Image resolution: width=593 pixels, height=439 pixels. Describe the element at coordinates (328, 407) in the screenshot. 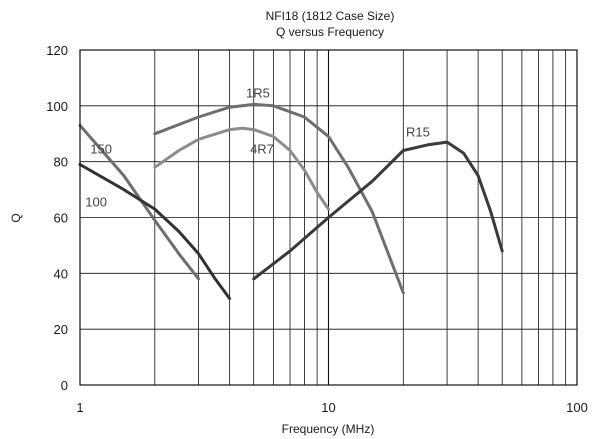

I see `x-tick-label: 10` at that location.